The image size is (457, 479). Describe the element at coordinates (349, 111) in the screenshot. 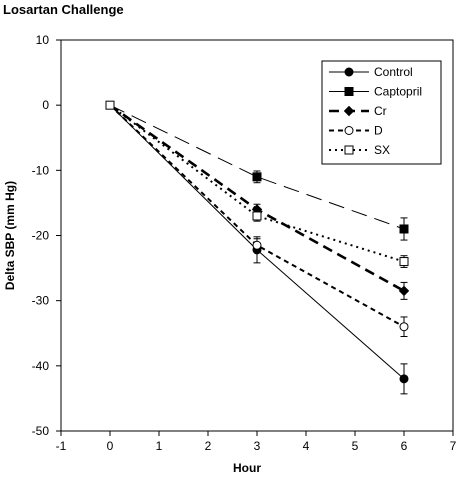

I see `legend-marker-cr` at that location.